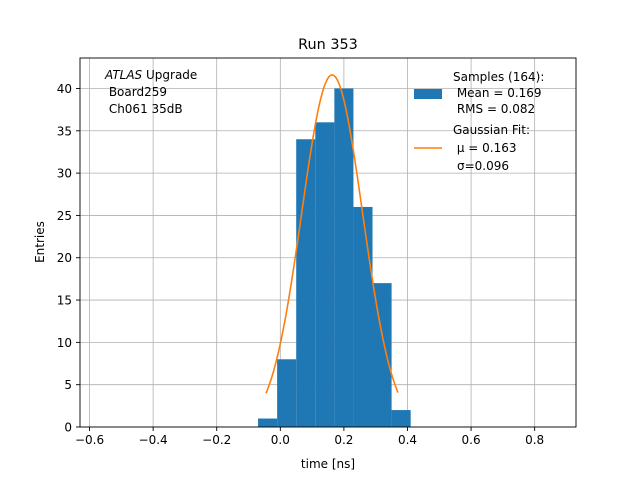 The image size is (640, 480). Describe the element at coordinates (64, 258) in the screenshot. I see `y-tick-label: 20` at that location.